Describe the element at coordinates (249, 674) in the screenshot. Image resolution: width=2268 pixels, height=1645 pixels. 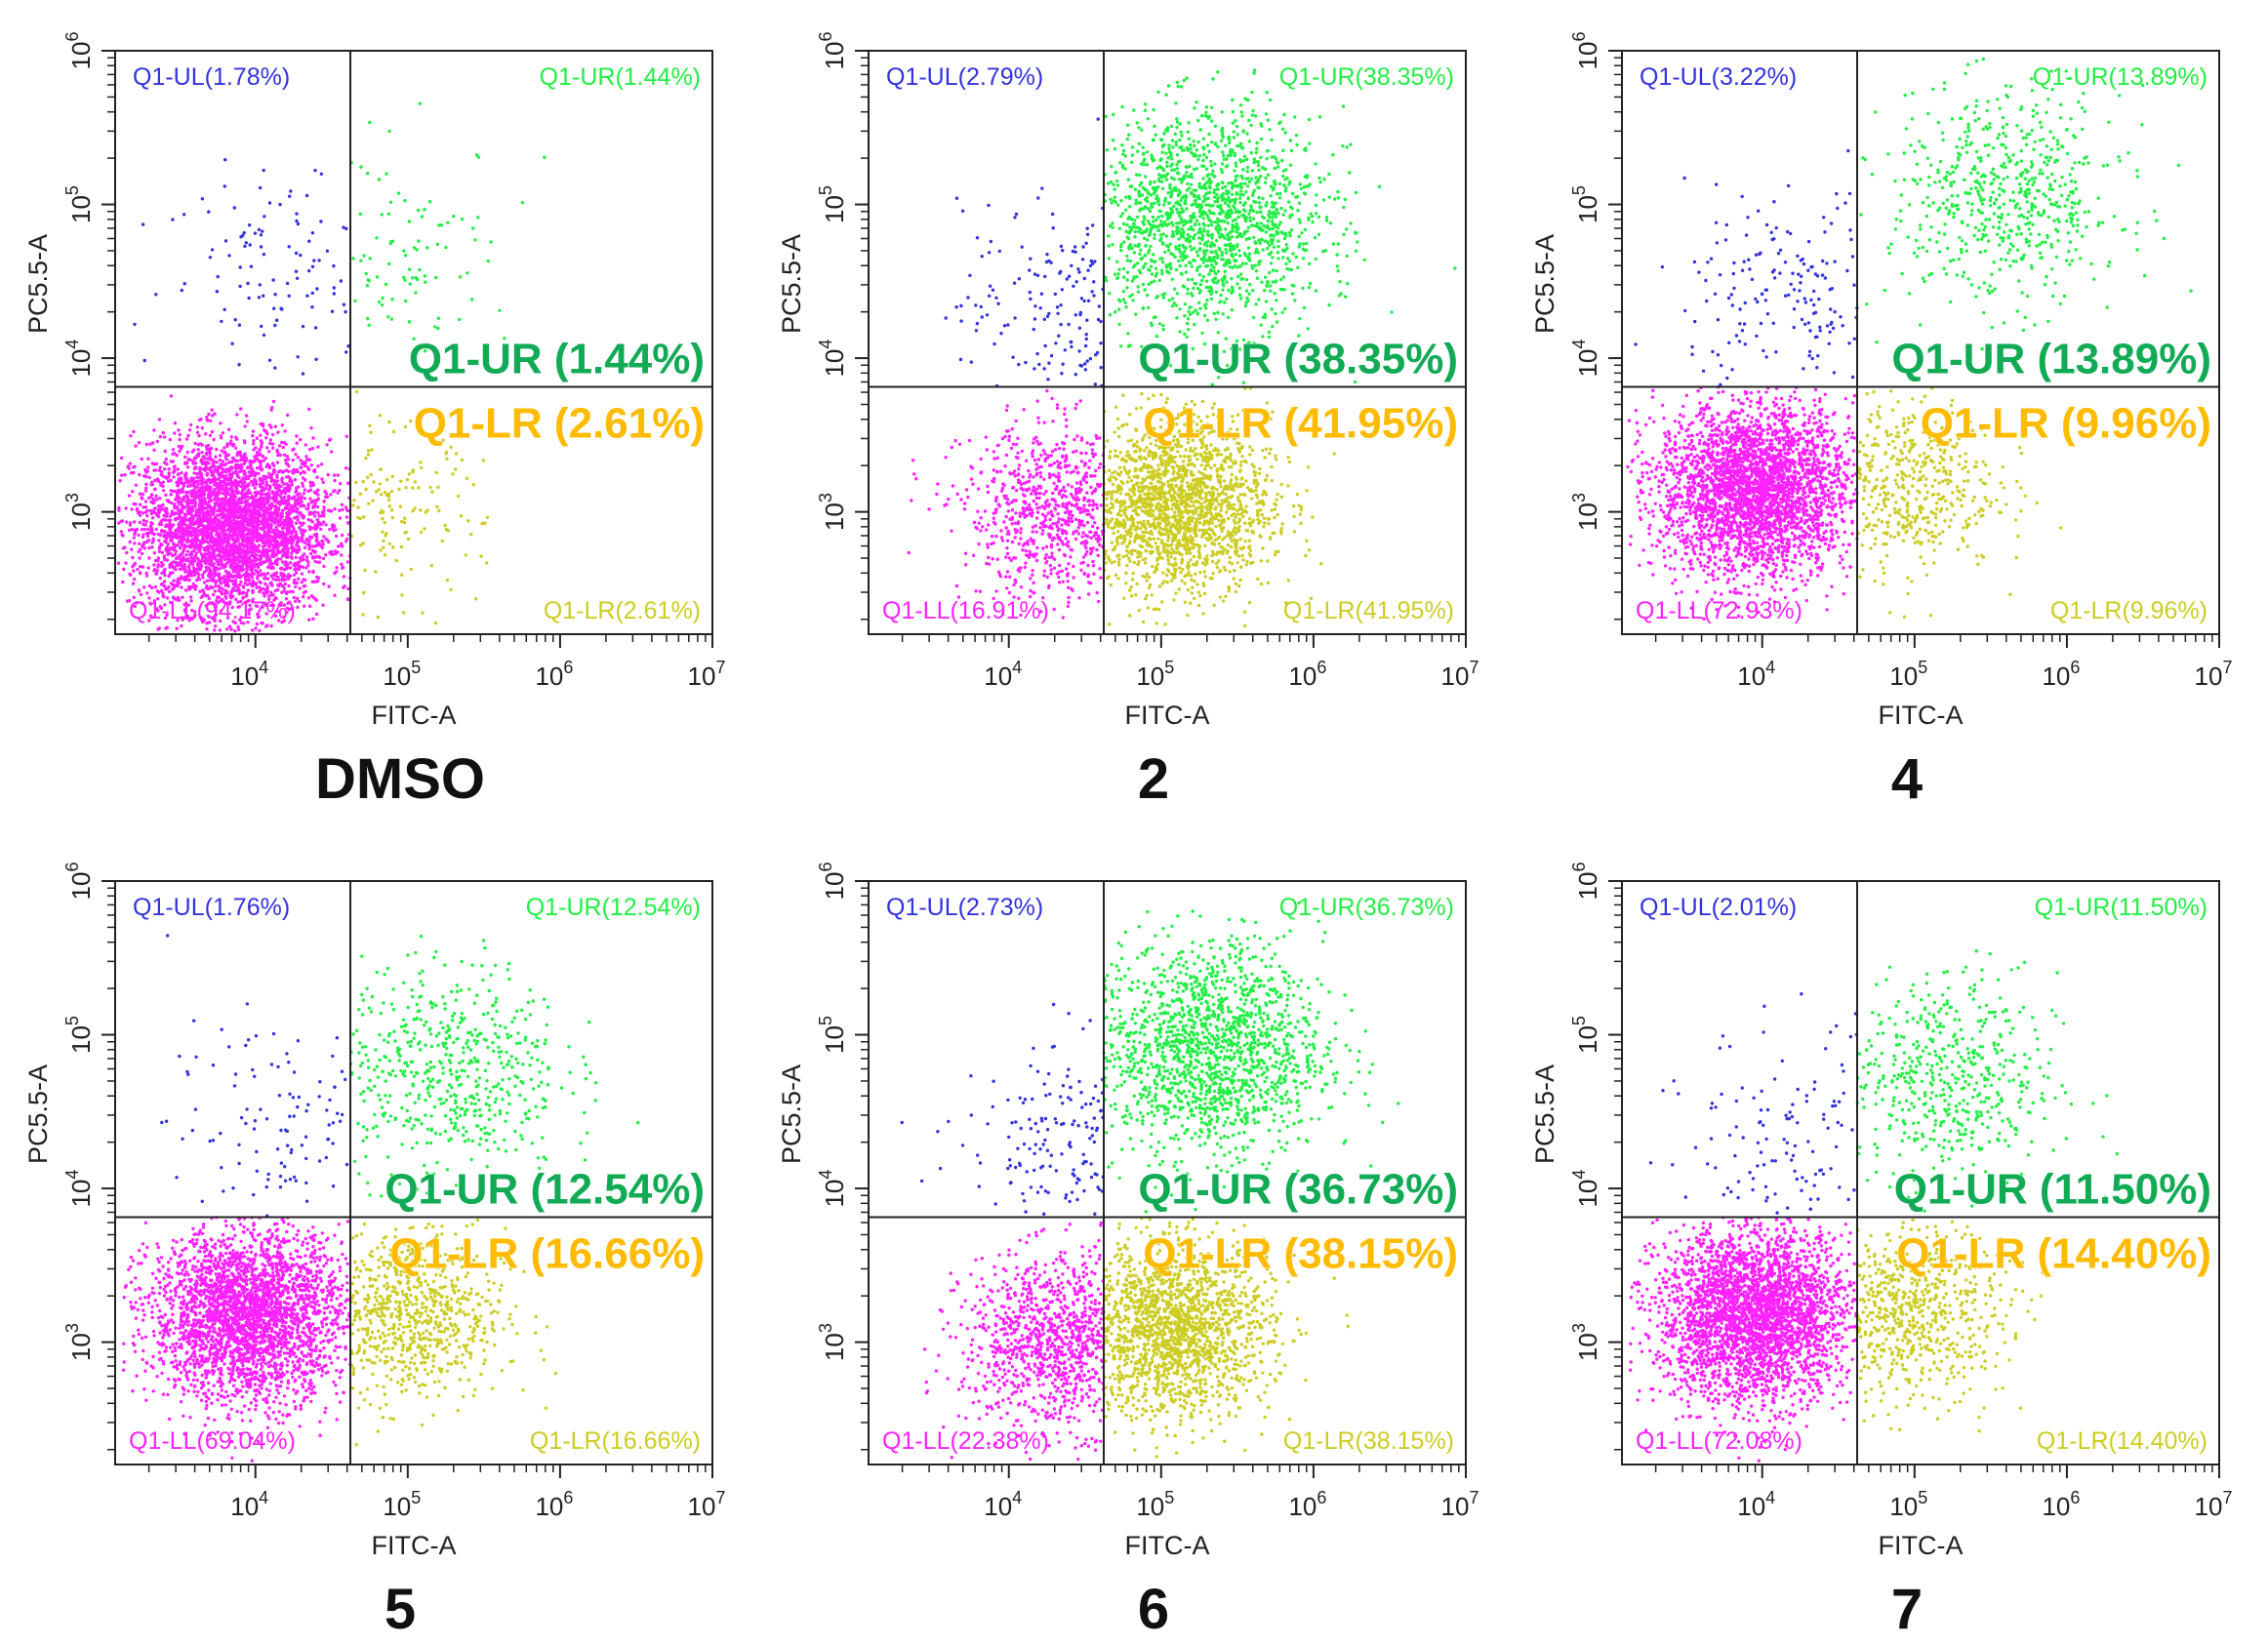
I see `x-tick-label: 104` at that location.